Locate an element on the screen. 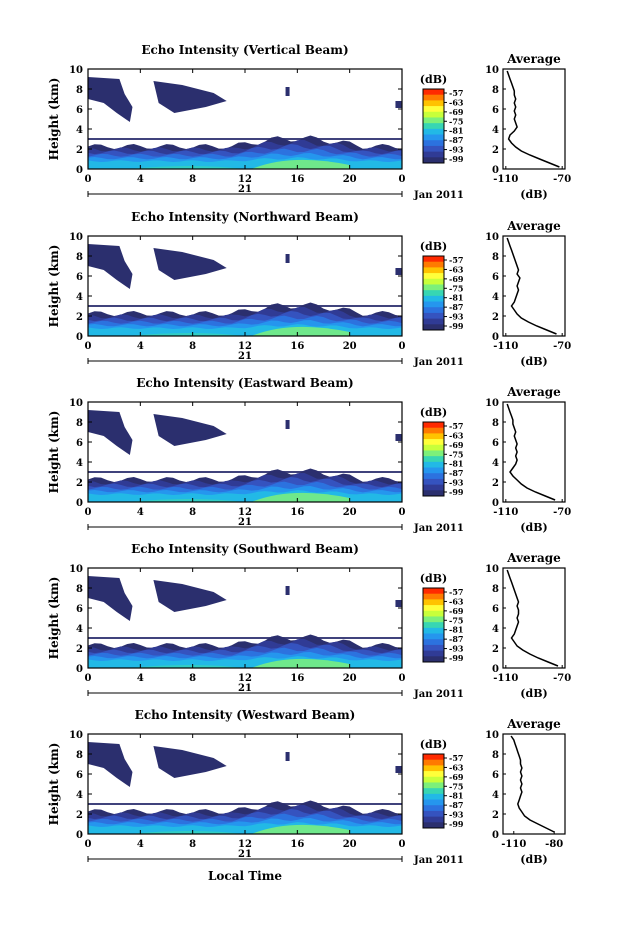 The height and width of the screenshot is (929, 621). profile-y-tick-label: 2 is located at coordinates (495, 483).